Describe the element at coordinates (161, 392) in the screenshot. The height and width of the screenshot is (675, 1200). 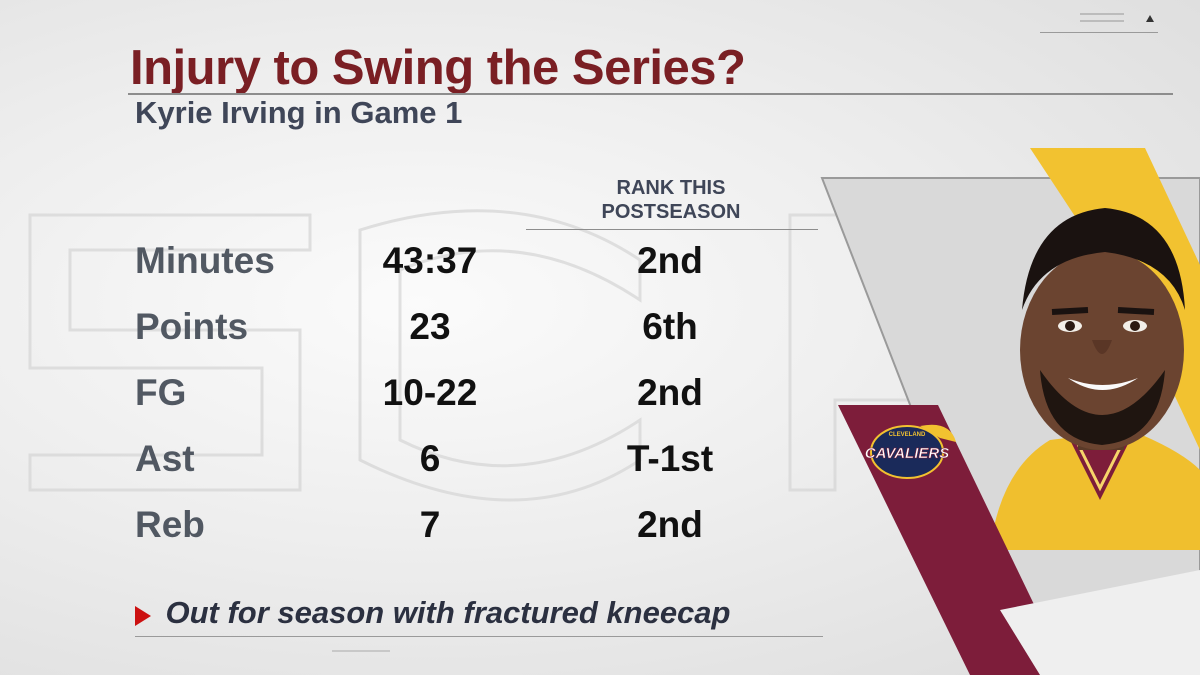
I see `stat-label: FG` at that location.